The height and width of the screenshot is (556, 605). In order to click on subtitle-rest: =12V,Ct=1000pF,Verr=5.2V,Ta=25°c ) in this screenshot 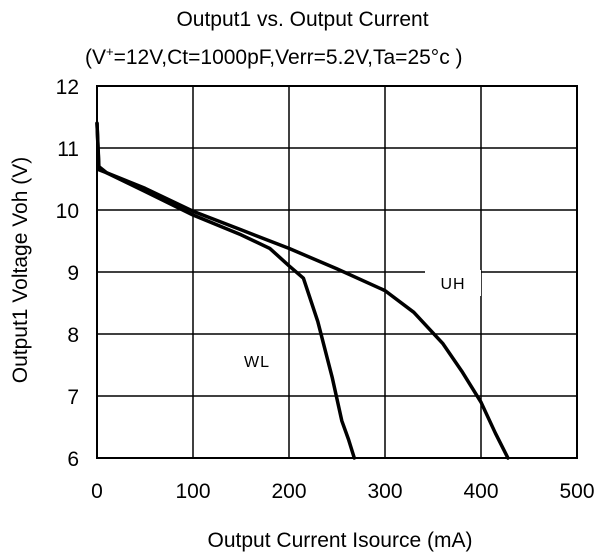, I will do `click(288, 57)`.